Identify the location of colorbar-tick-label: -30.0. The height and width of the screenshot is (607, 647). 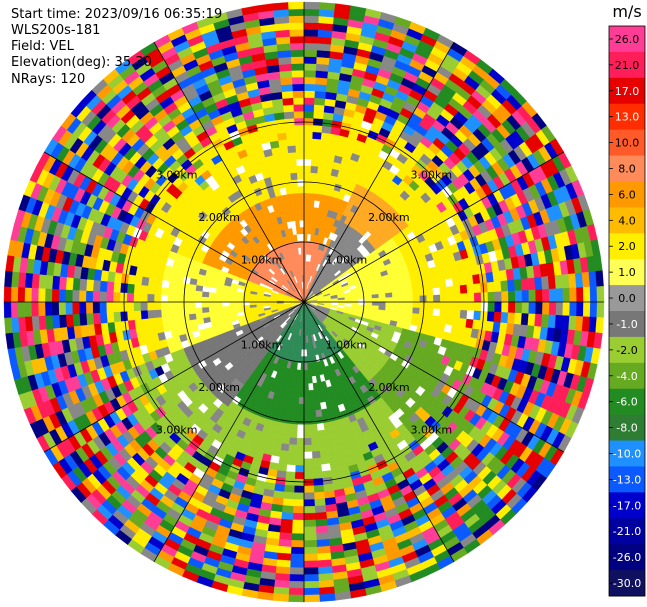
(627, 583).